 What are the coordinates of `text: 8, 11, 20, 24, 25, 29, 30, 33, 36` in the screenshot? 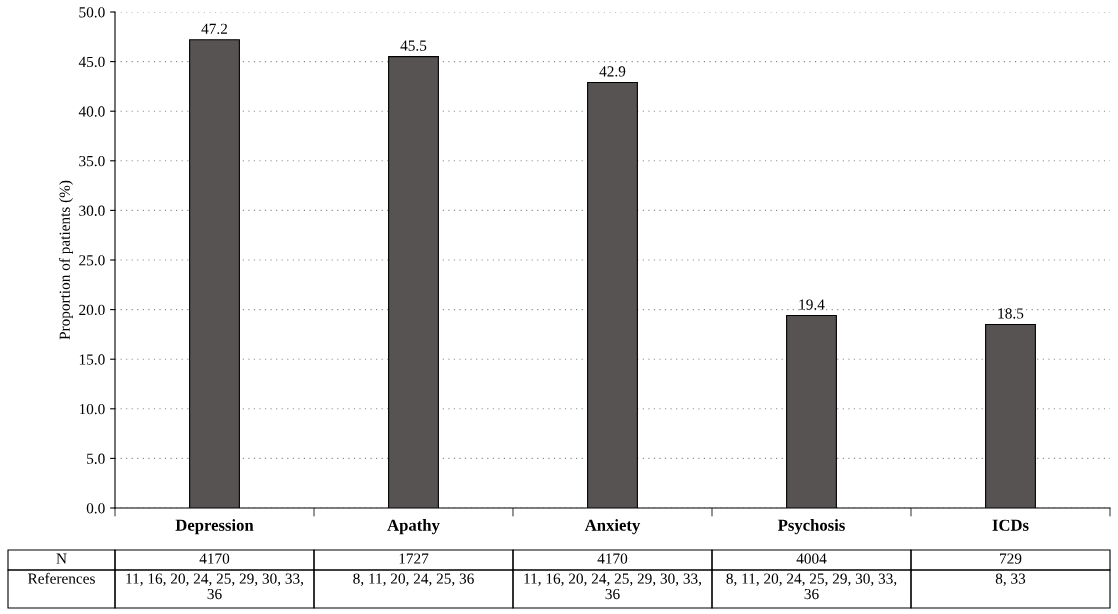 It's located at (811, 586).